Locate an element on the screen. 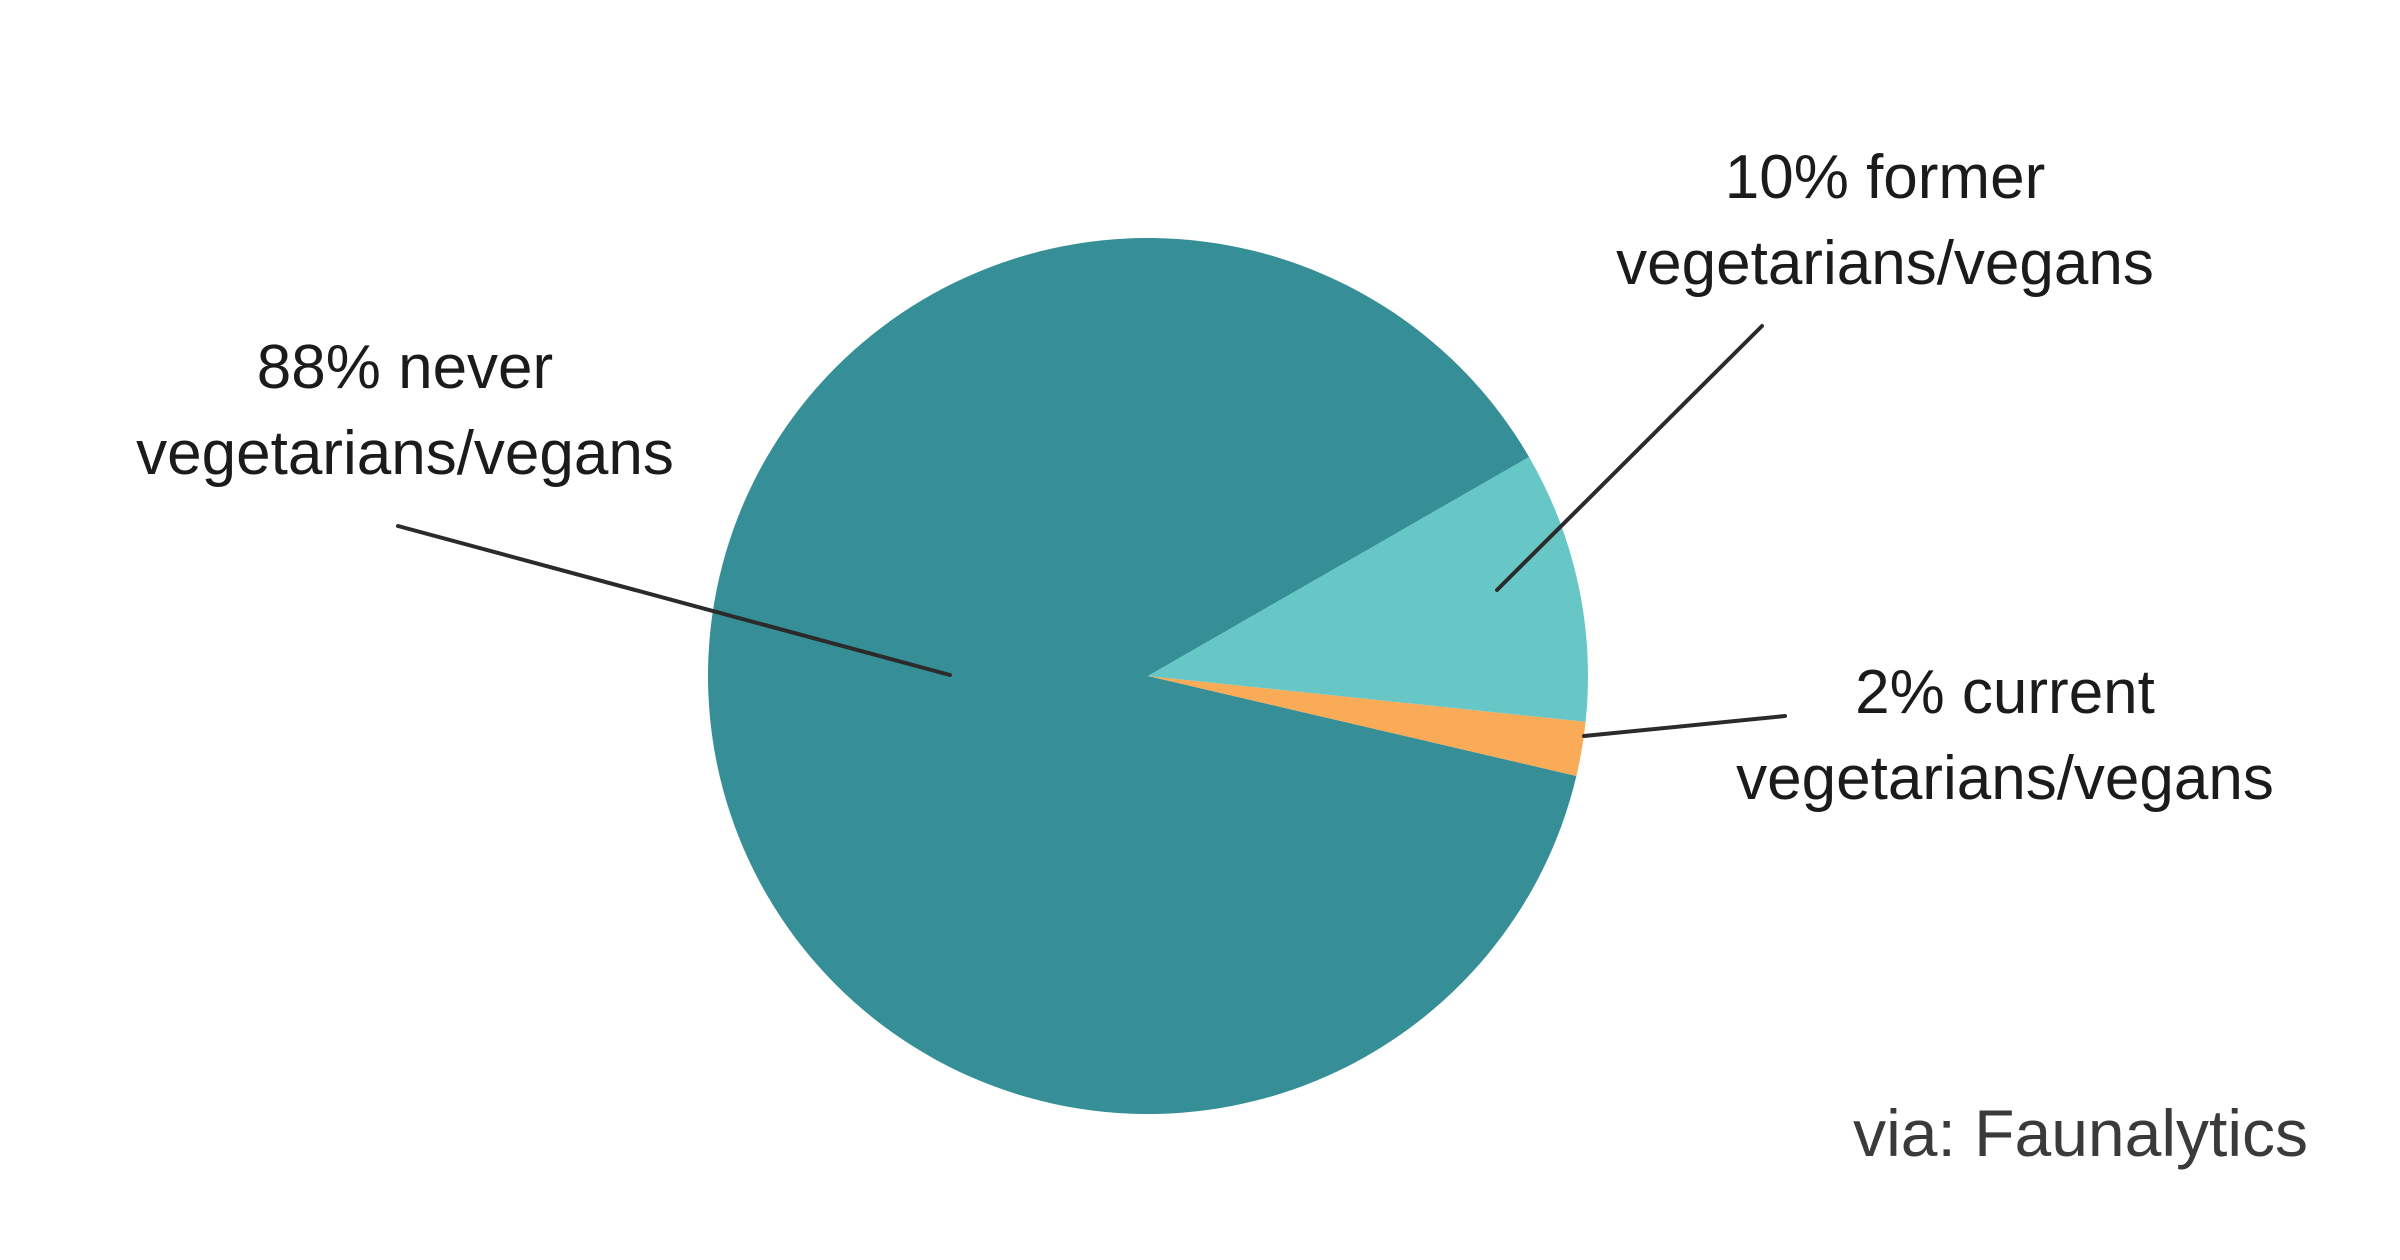 This screenshot has height=1260, width=2400. slice-label-never: 88% never vegetarians/vegans is located at coordinates (405, 411).